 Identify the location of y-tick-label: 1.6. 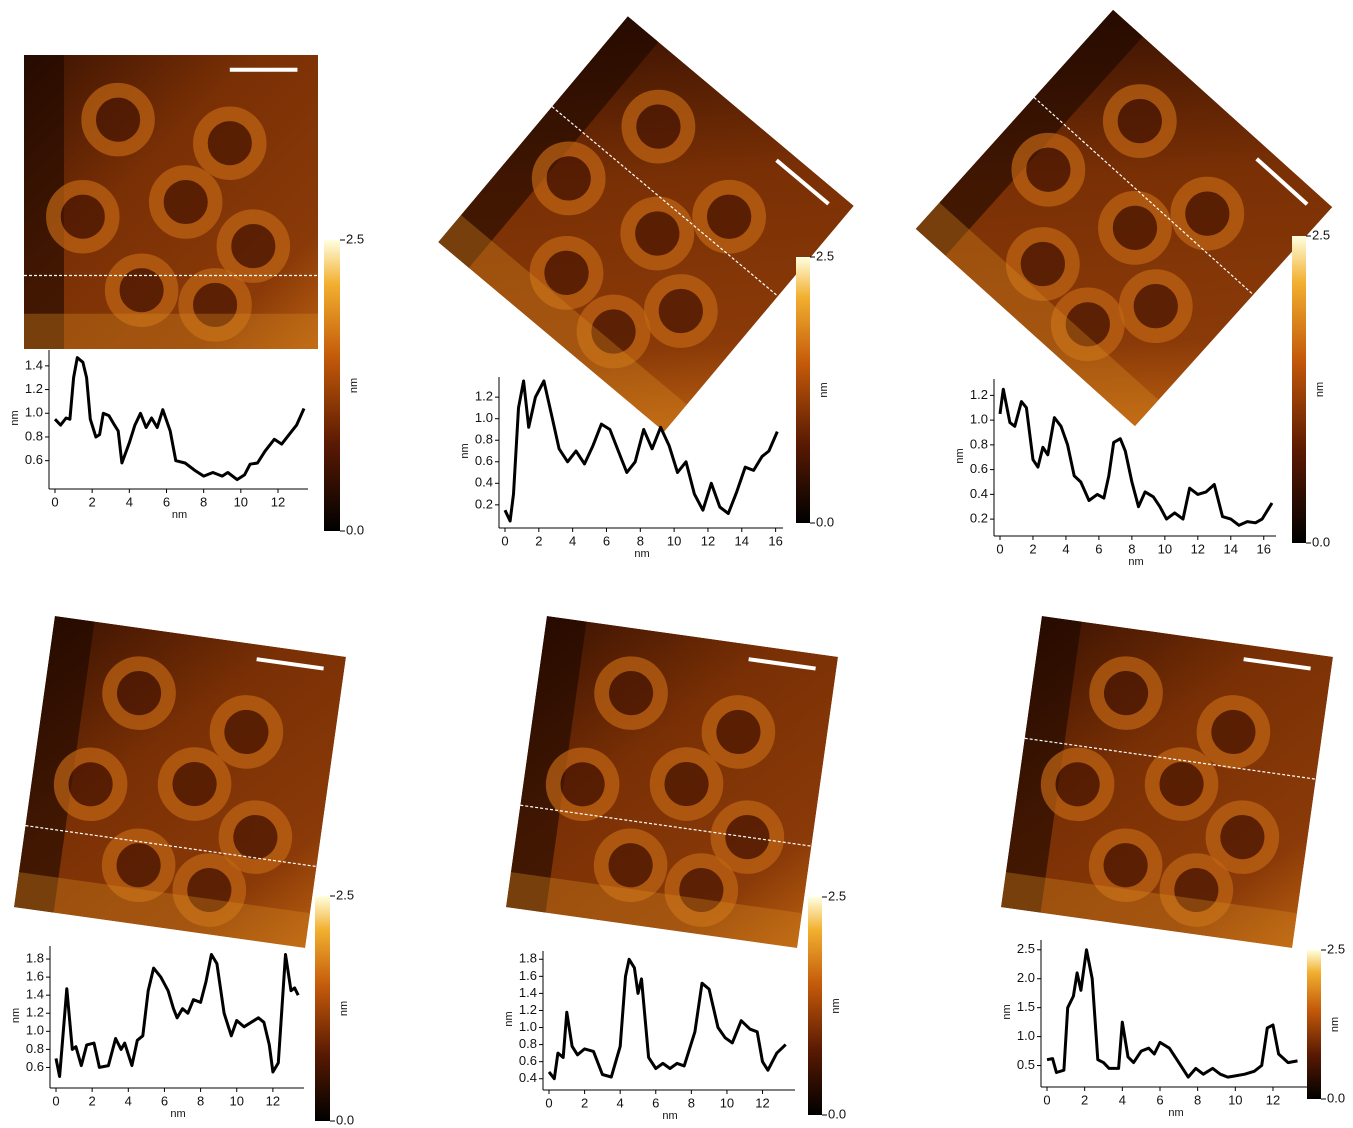
(35, 976).